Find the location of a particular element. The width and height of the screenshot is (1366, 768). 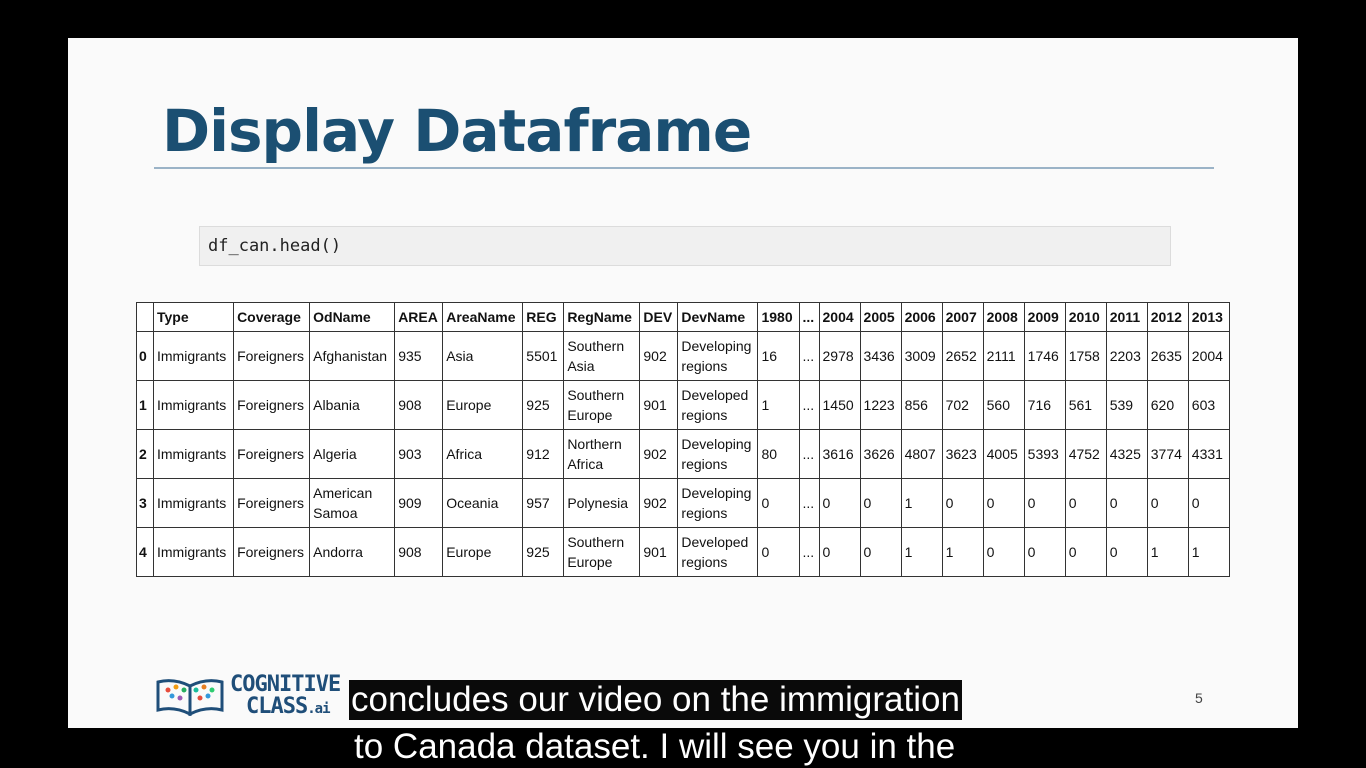

table-cell: 1746 is located at coordinates (1044, 356).